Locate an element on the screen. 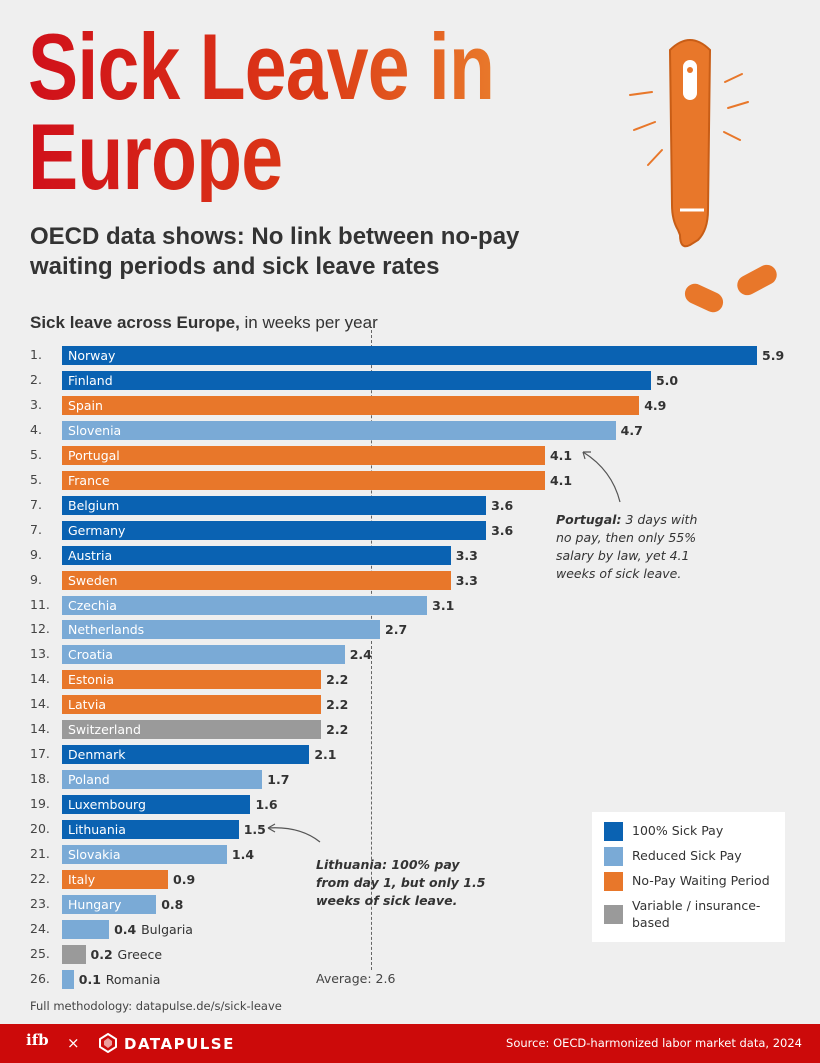 This screenshot has width=820, height=1063. bar-row-bulgaria: 24. 0.4 Bulgaria is located at coordinates (410, 929).